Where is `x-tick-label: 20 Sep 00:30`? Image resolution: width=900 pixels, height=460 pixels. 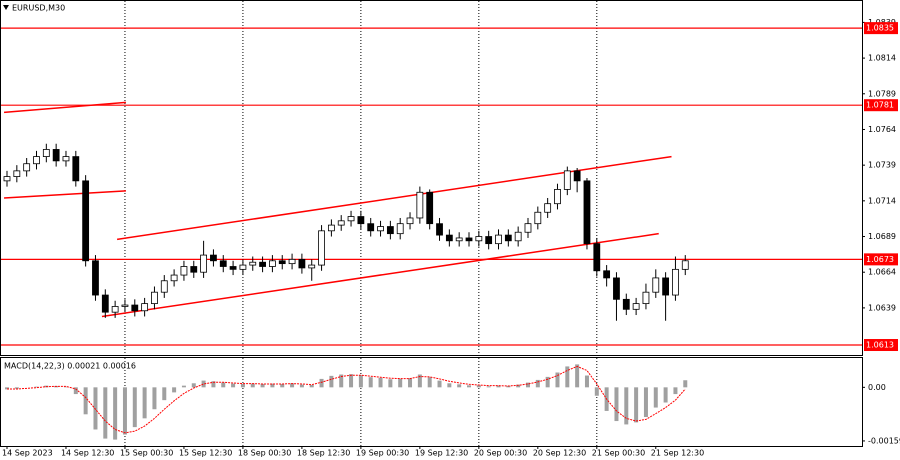
x-tick-label: 20 Sep 00:30 is located at coordinates (500, 453).